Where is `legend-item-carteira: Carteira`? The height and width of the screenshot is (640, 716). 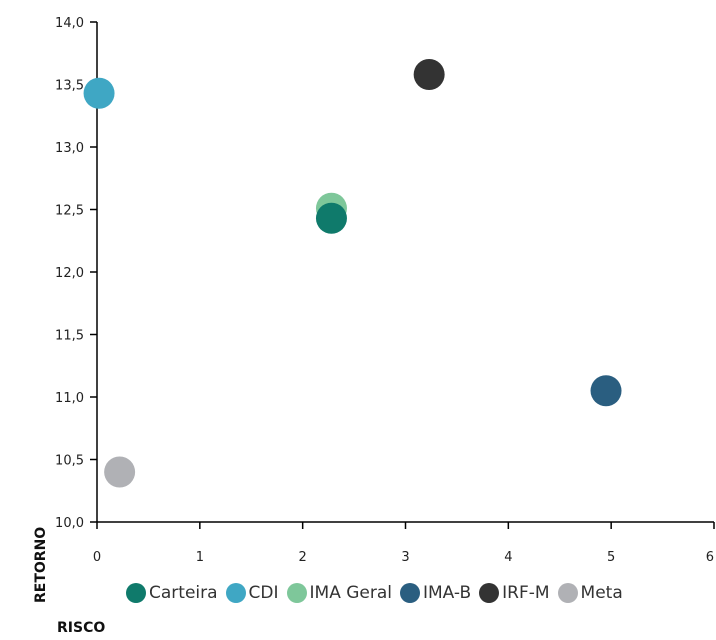
legend-item-carteira: Carteira is located at coordinates (172, 593).